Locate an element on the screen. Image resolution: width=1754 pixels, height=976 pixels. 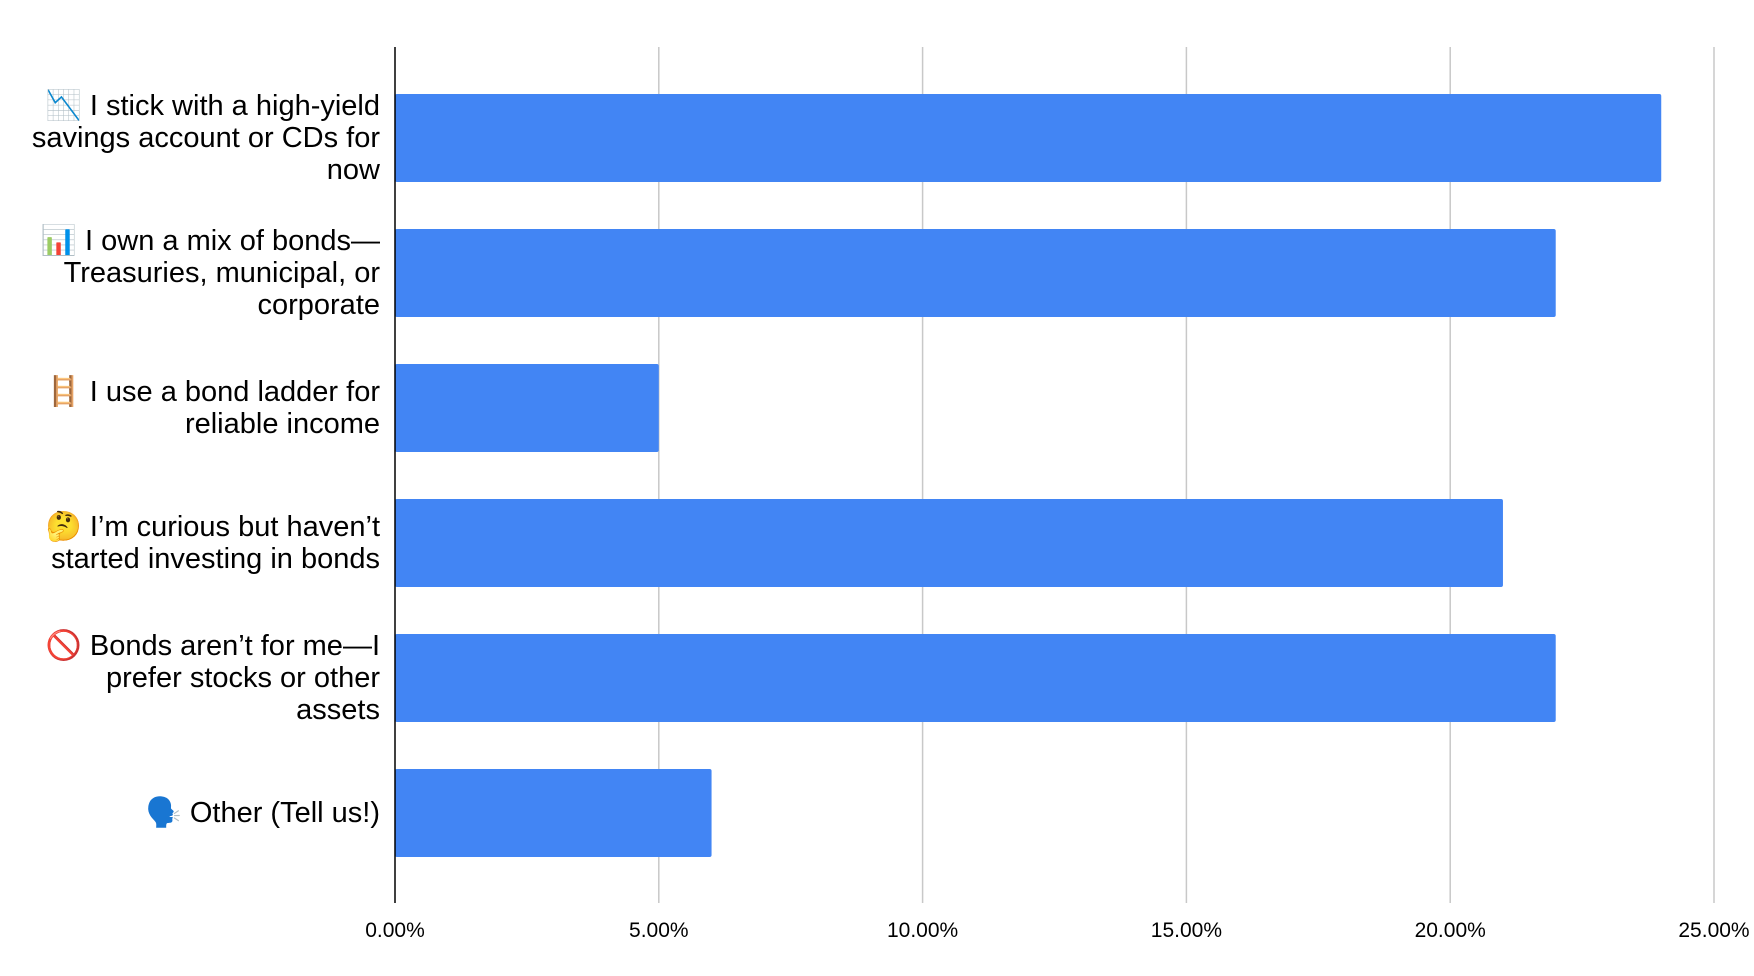
x-tick-label: 0.00% is located at coordinates (395, 930).